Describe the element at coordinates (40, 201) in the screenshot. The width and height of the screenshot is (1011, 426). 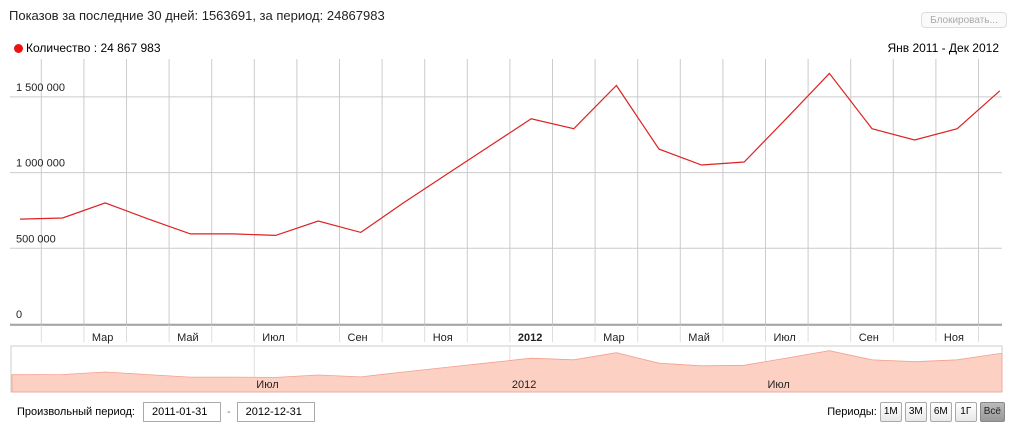
I see `y-axis-labels: 0 500 000 1 000 000 1 500 000` at that location.